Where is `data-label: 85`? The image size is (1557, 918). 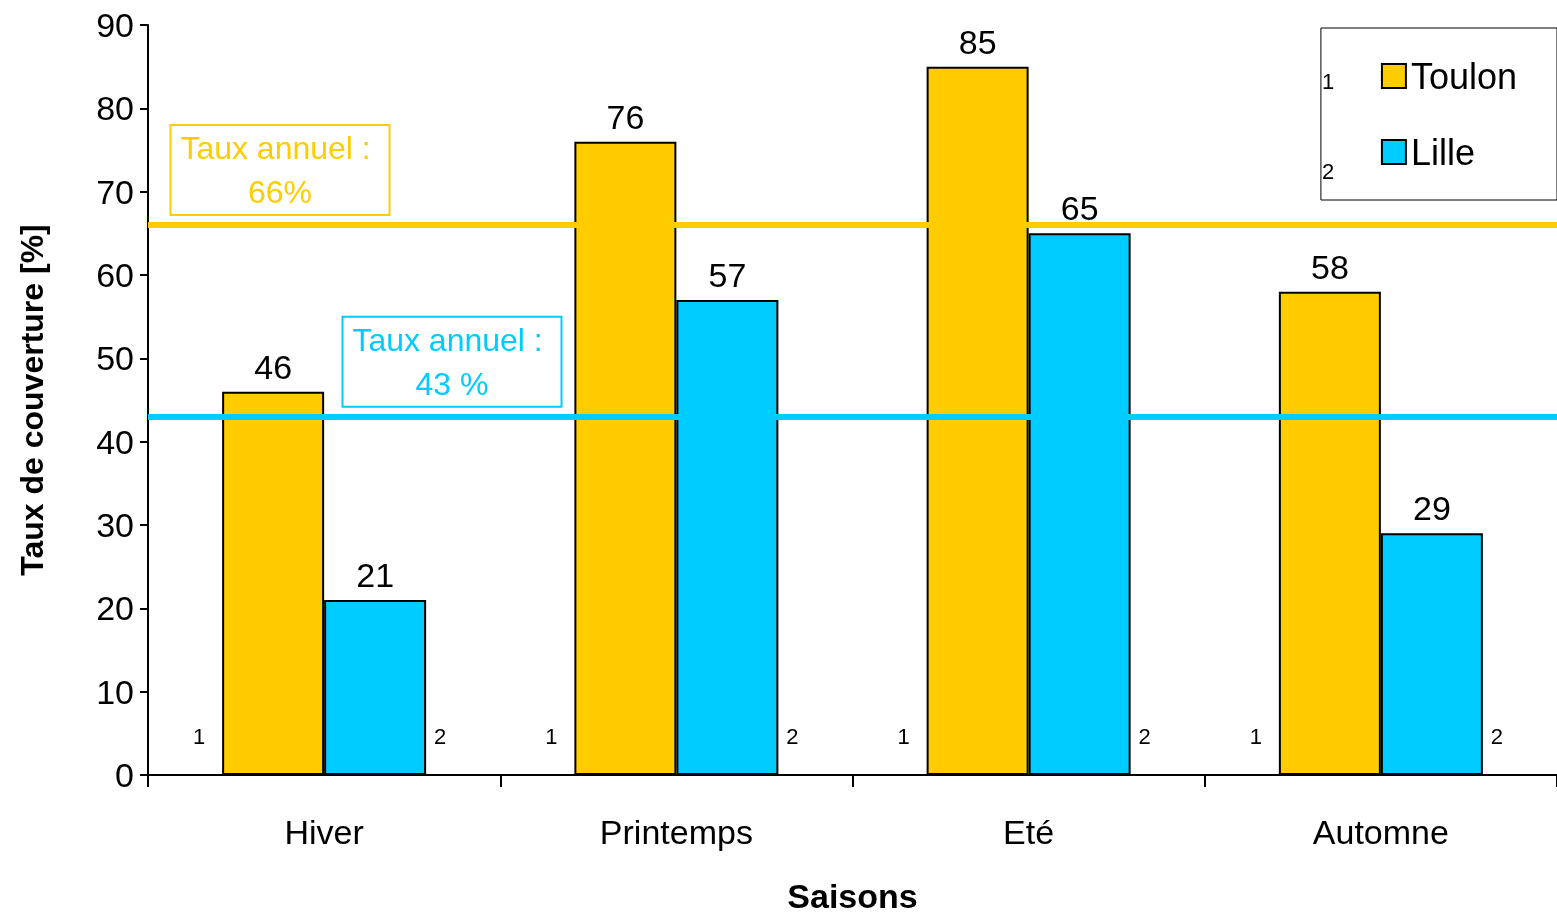
data-label: 85 is located at coordinates (977, 41).